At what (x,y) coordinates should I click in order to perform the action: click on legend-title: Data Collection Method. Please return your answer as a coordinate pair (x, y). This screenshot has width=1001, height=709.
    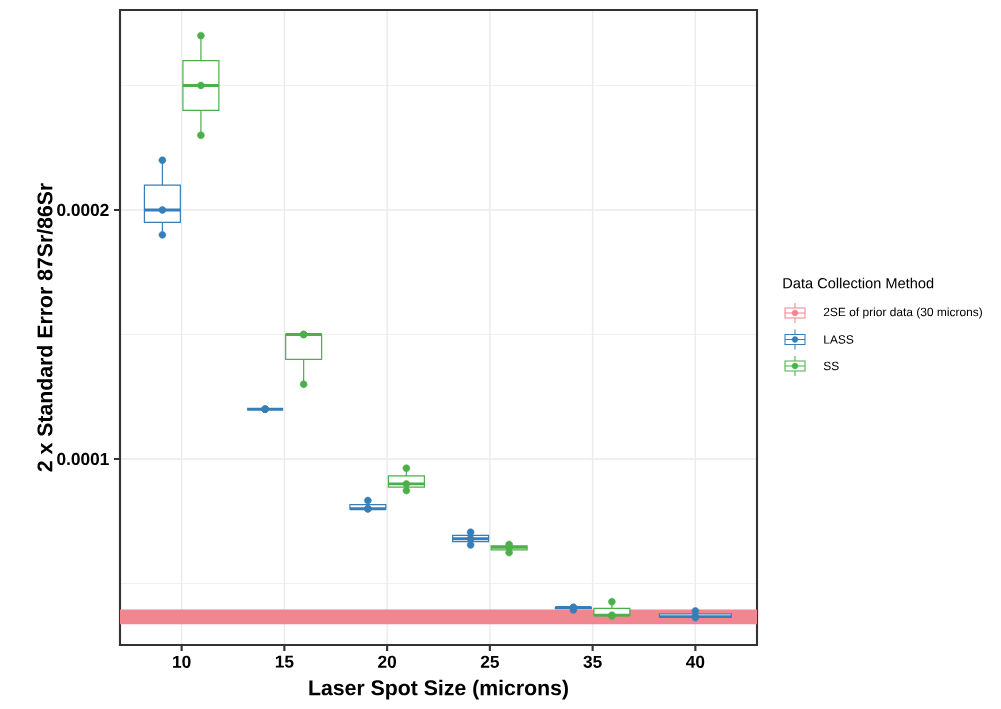
    Looking at the image, I should click on (858, 283).